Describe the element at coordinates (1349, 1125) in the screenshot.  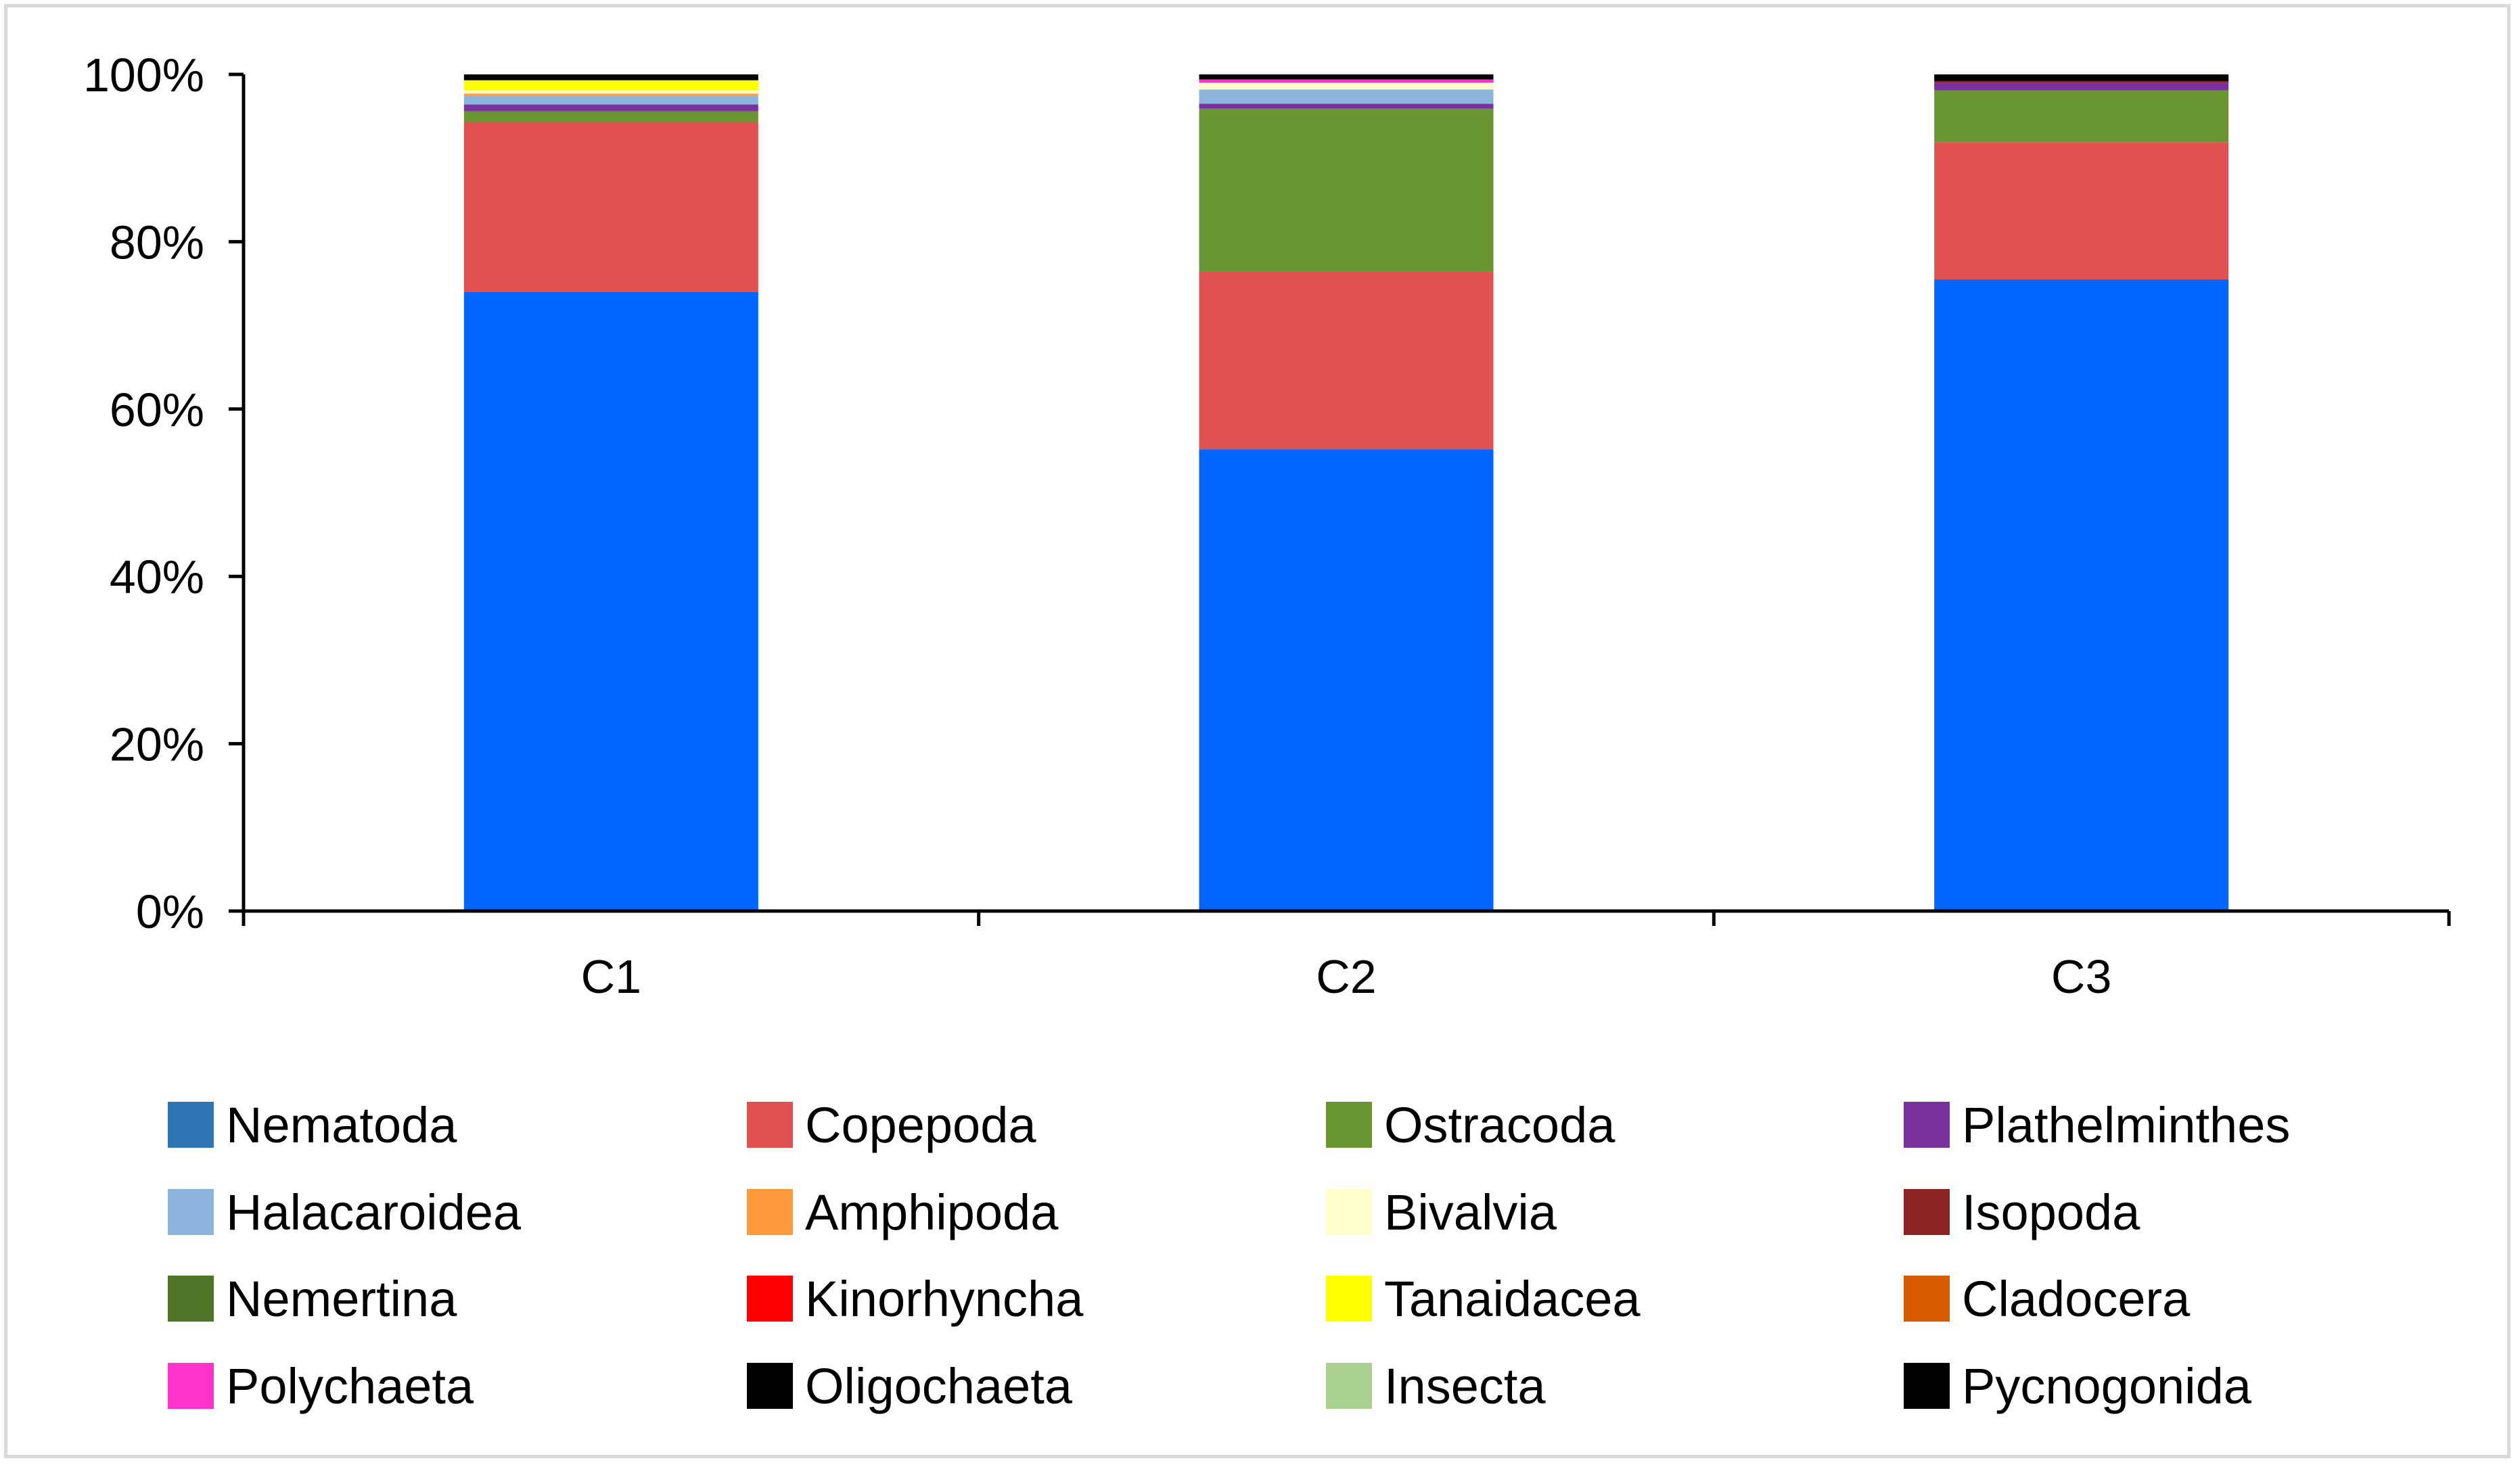
I see `legend-swatch-ostracoda` at that location.